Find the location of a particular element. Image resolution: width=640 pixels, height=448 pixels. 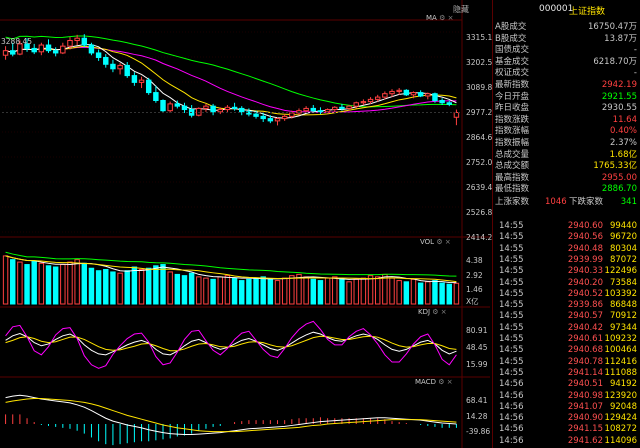

tick-volume: 97344 is located at coordinates (623, 327).